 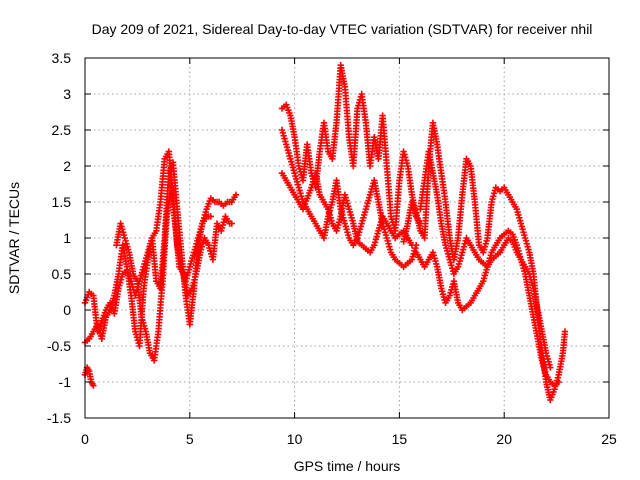 What do you see at coordinates (400, 439) in the screenshot?
I see `x-tick-label: 15` at bounding box center [400, 439].